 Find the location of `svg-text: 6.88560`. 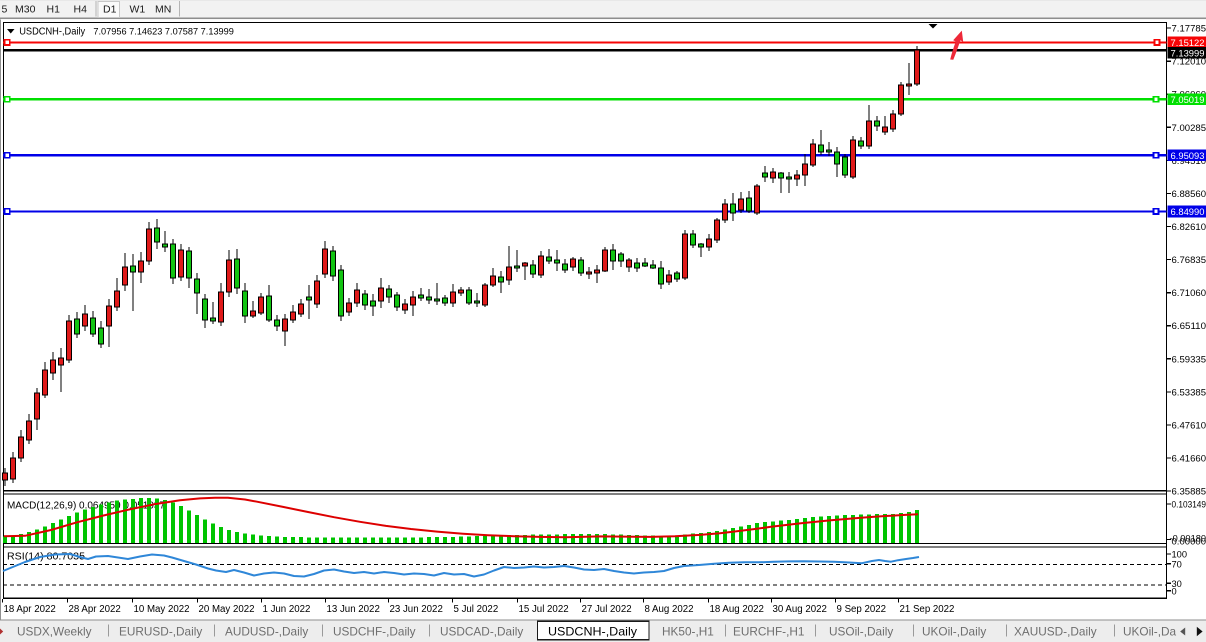

svg-text: 6.88560 is located at coordinates (1189, 194).